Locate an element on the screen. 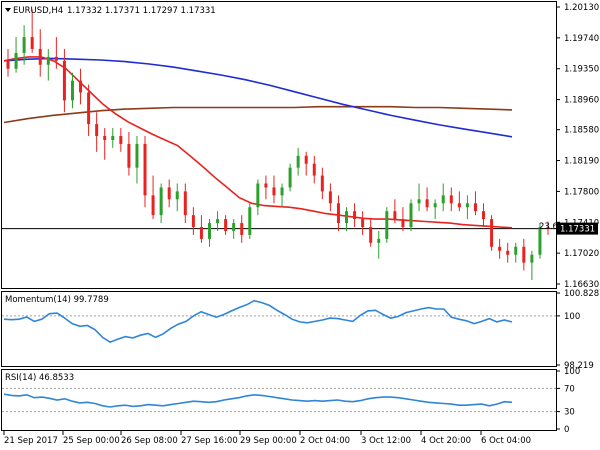  time-axis-label: 27 Sep 16:00 is located at coordinates (209, 441).